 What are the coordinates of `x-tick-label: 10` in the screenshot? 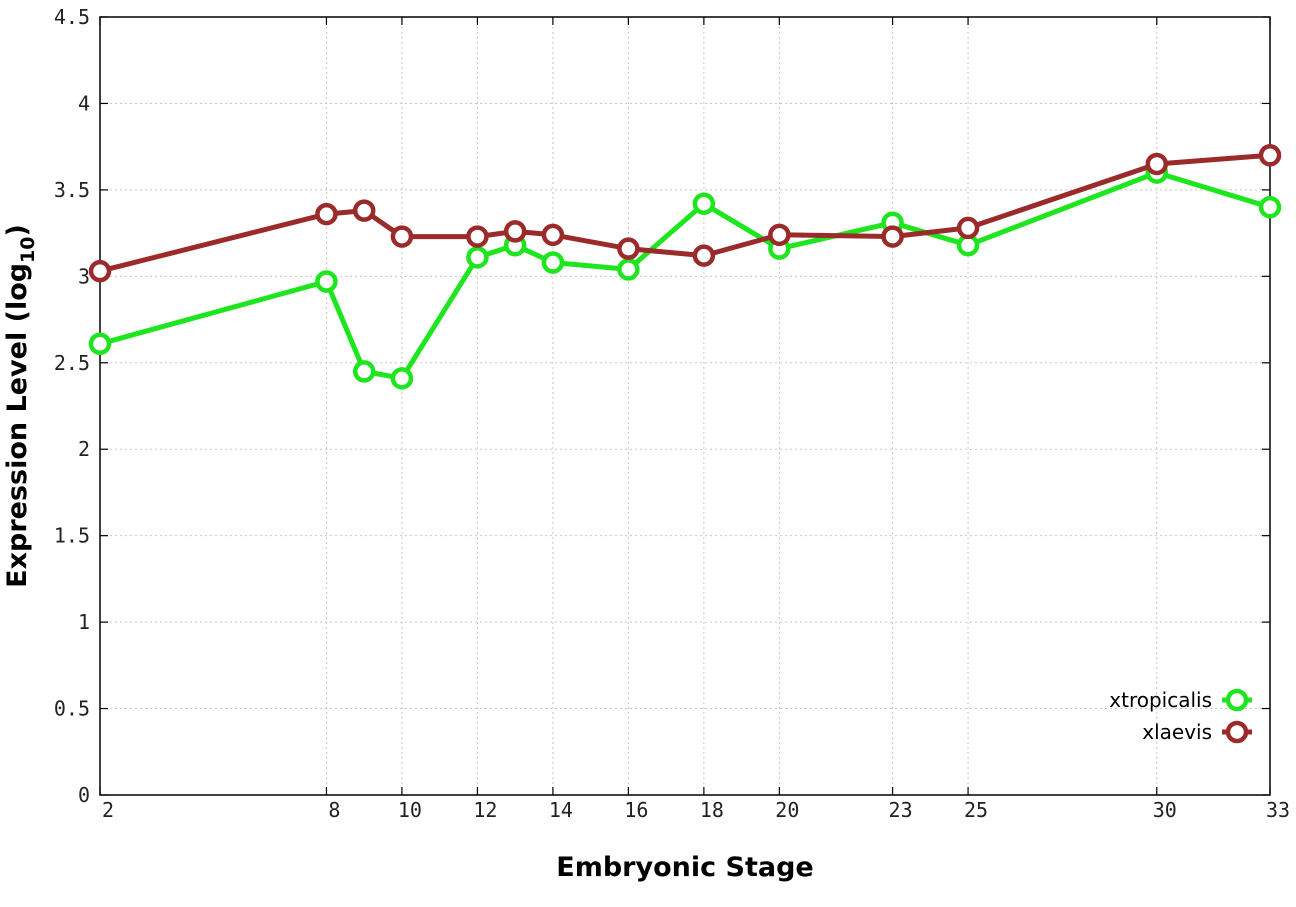 It's located at (410, 810).